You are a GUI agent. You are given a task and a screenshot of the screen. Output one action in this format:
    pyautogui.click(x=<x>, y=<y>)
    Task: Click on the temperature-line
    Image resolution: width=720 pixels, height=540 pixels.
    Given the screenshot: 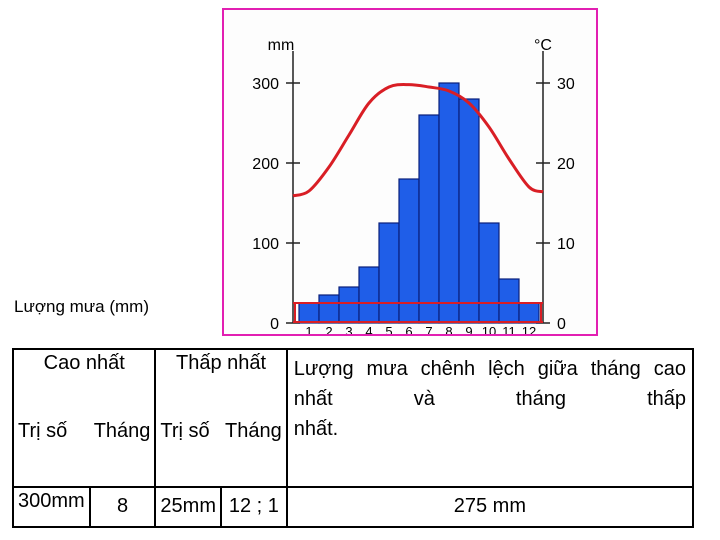 What is the action you would take?
    pyautogui.click(x=418, y=140)
    